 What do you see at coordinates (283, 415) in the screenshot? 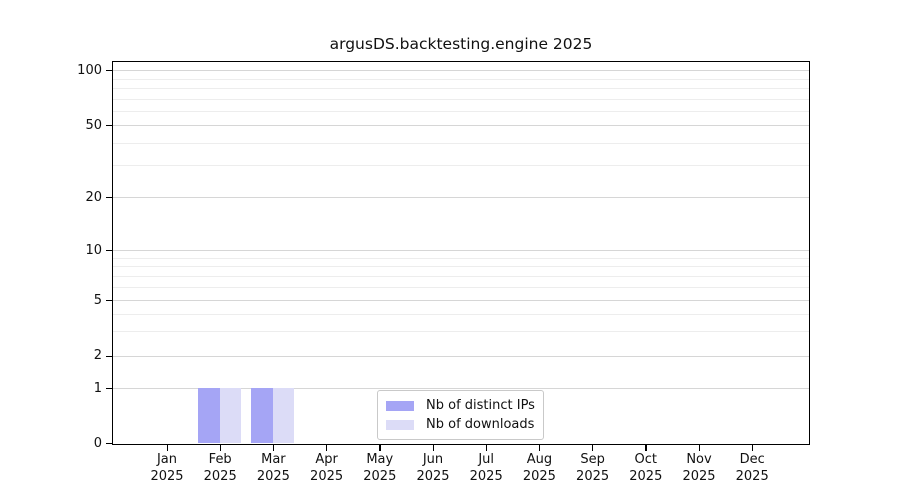
I see `bar-downloads-mar-2025` at bounding box center [283, 415].